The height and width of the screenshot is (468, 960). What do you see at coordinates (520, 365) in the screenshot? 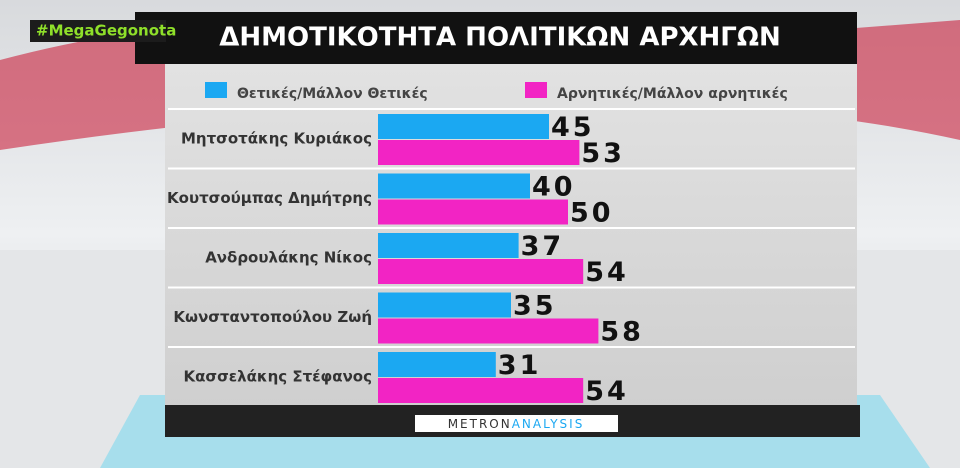
I see `value-label: 31` at bounding box center [520, 365].